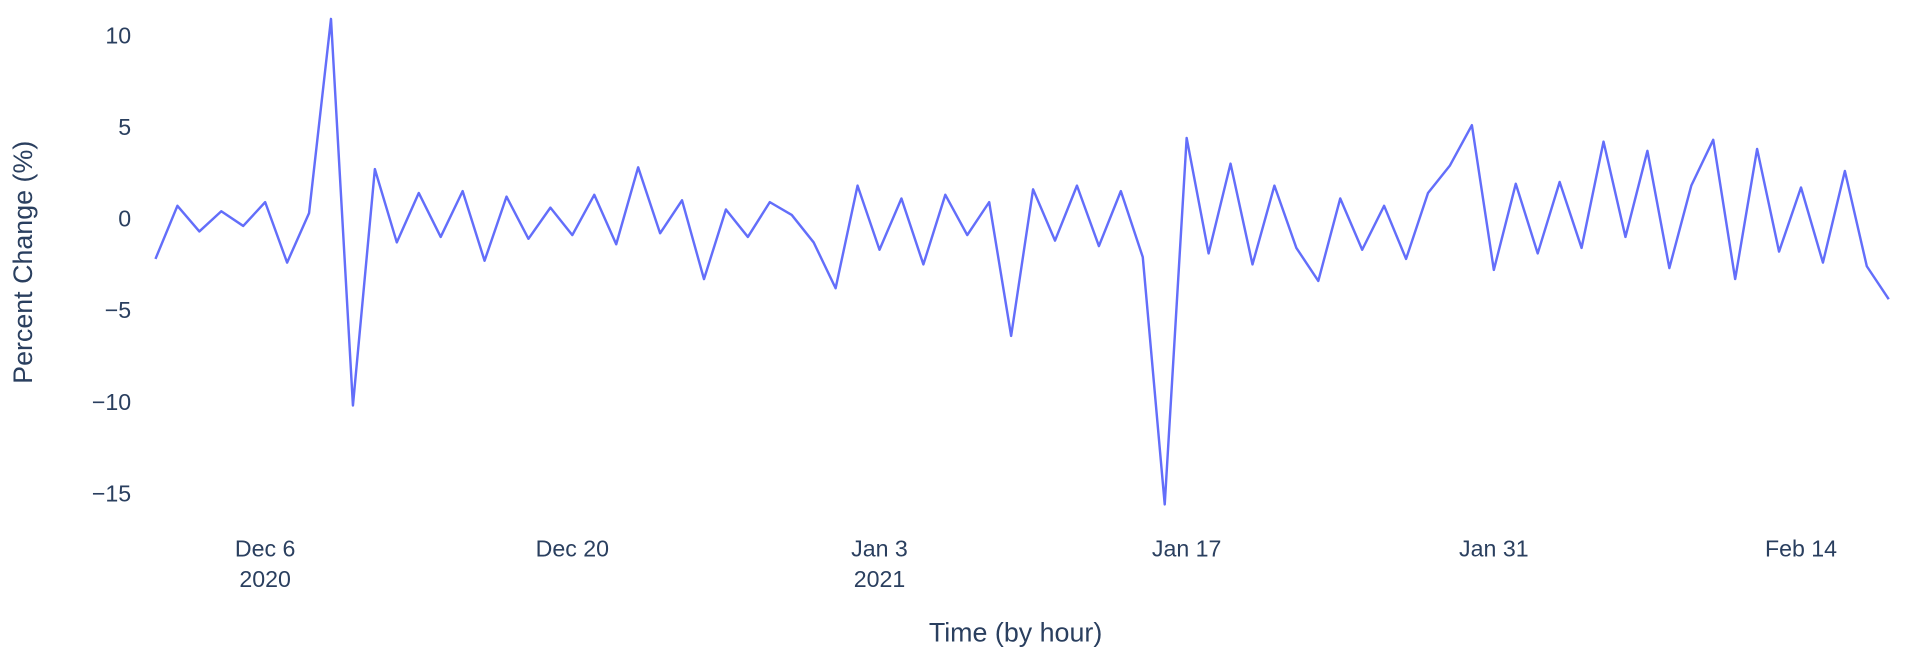 Image resolution: width=1914 pixels, height=660 pixels. Describe the element at coordinates (1801, 548) in the screenshot. I see `x-tick-label: Feb 14` at that location.